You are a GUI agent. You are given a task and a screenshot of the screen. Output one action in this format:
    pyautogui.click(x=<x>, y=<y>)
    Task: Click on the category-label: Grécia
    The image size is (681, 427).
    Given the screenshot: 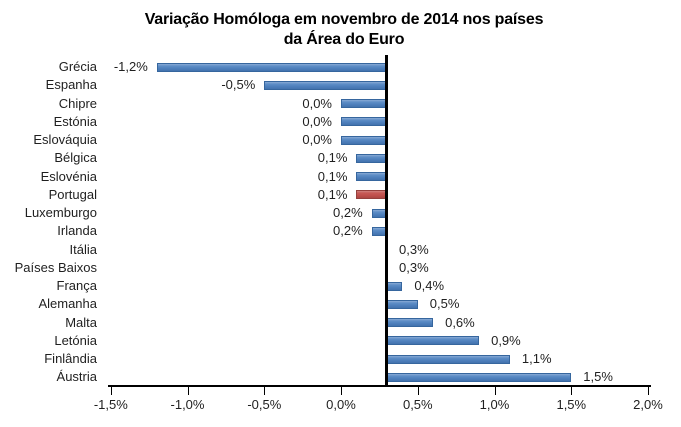 What is the action you would take?
    pyautogui.click(x=77, y=66)
    